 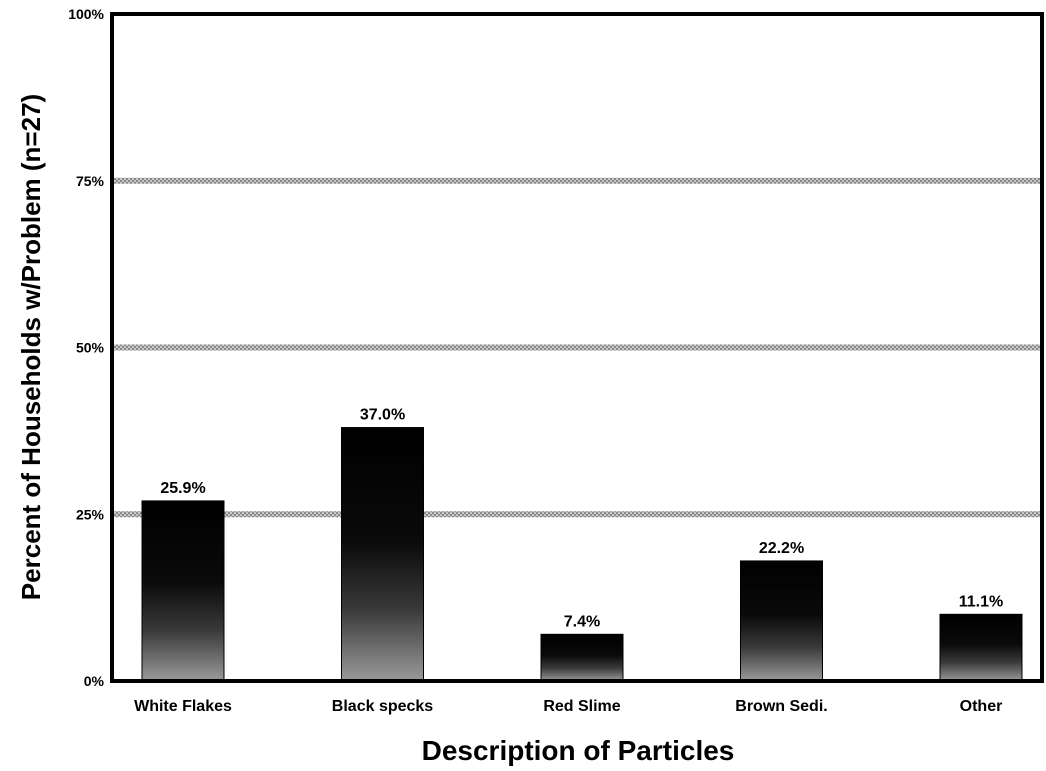 I want to click on data-label: 25.9%, so click(x=182, y=488).